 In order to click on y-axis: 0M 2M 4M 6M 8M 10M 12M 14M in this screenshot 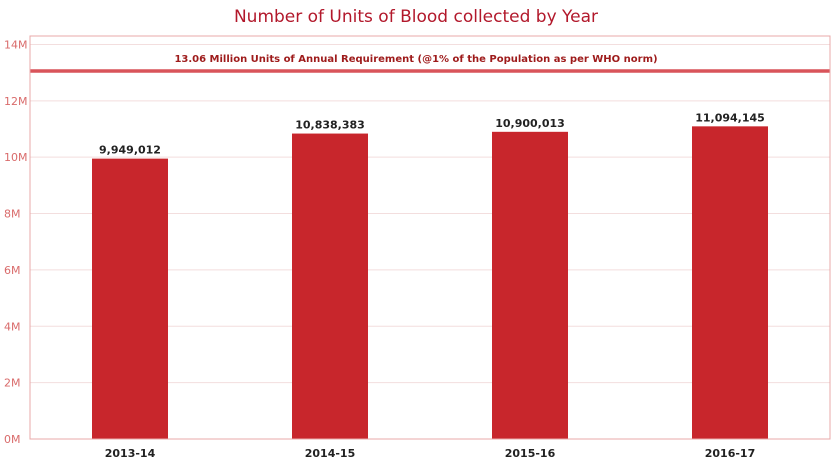, I will do `click(16, 242)`.